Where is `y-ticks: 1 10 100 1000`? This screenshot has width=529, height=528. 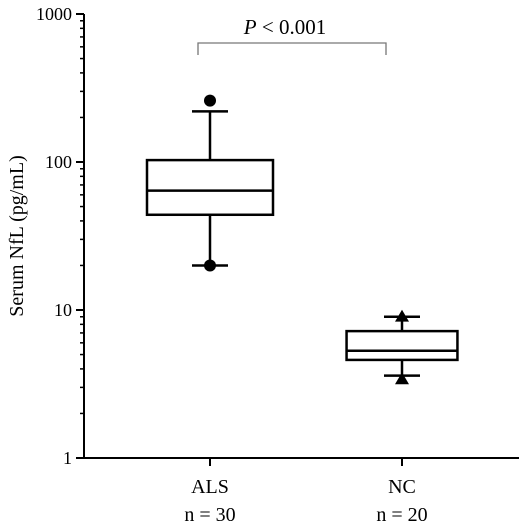
y-ticks: 1 10 100 1000 is located at coordinates (60, 236).